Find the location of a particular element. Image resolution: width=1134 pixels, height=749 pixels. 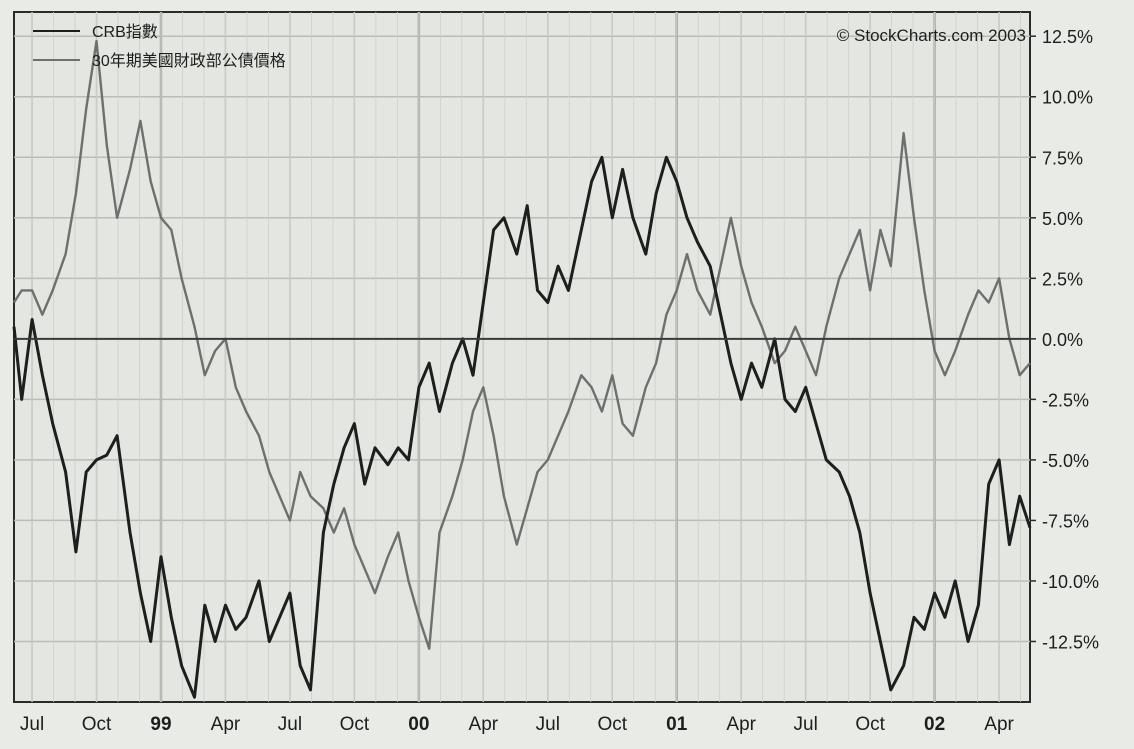

y-tick-label: -10.0% is located at coordinates (1070, 582).